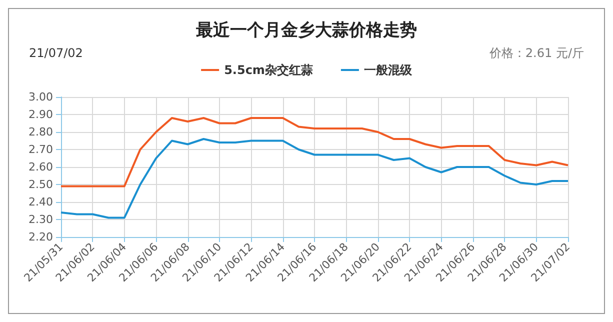  Describe the element at coordinates (40, 184) in the screenshot. I see `y-tick-label: 2.50` at that location.